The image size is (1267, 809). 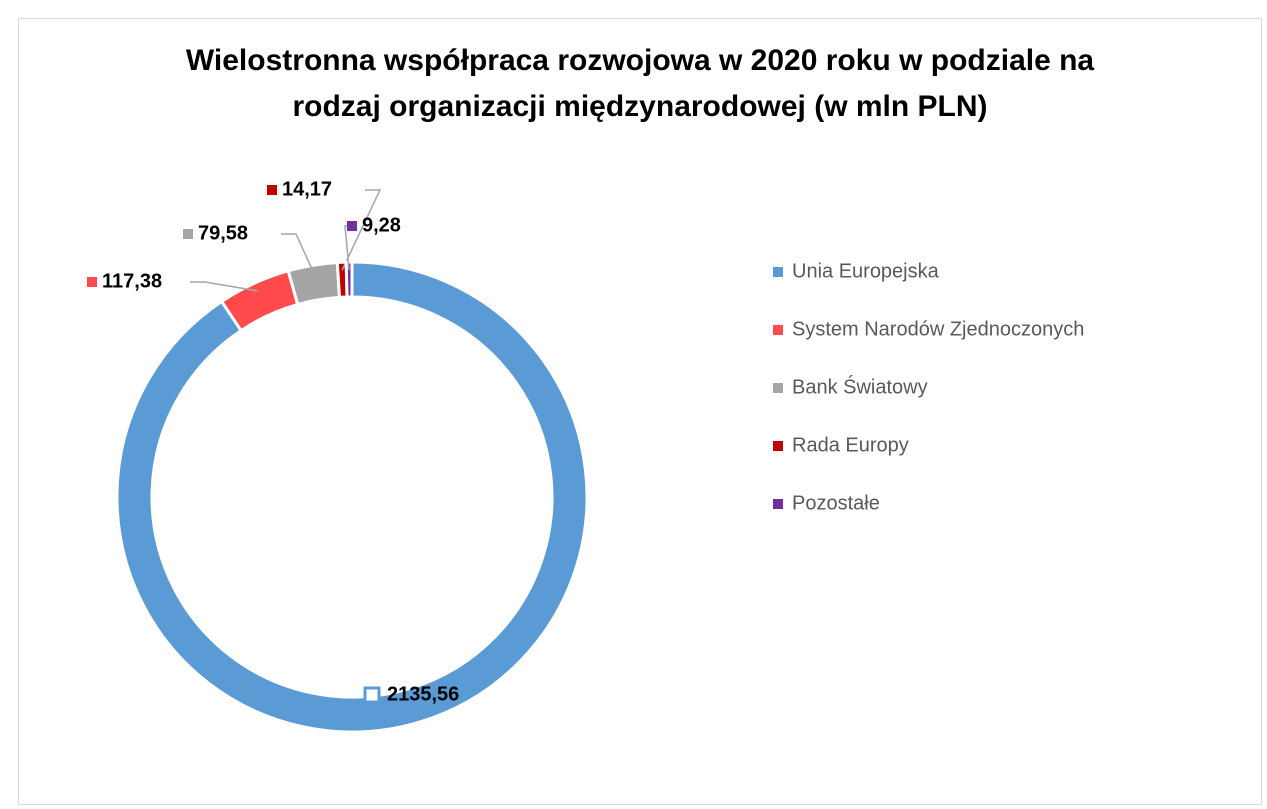 What do you see at coordinates (866, 271) in the screenshot?
I see `legend-label: Unia Europejska` at bounding box center [866, 271].